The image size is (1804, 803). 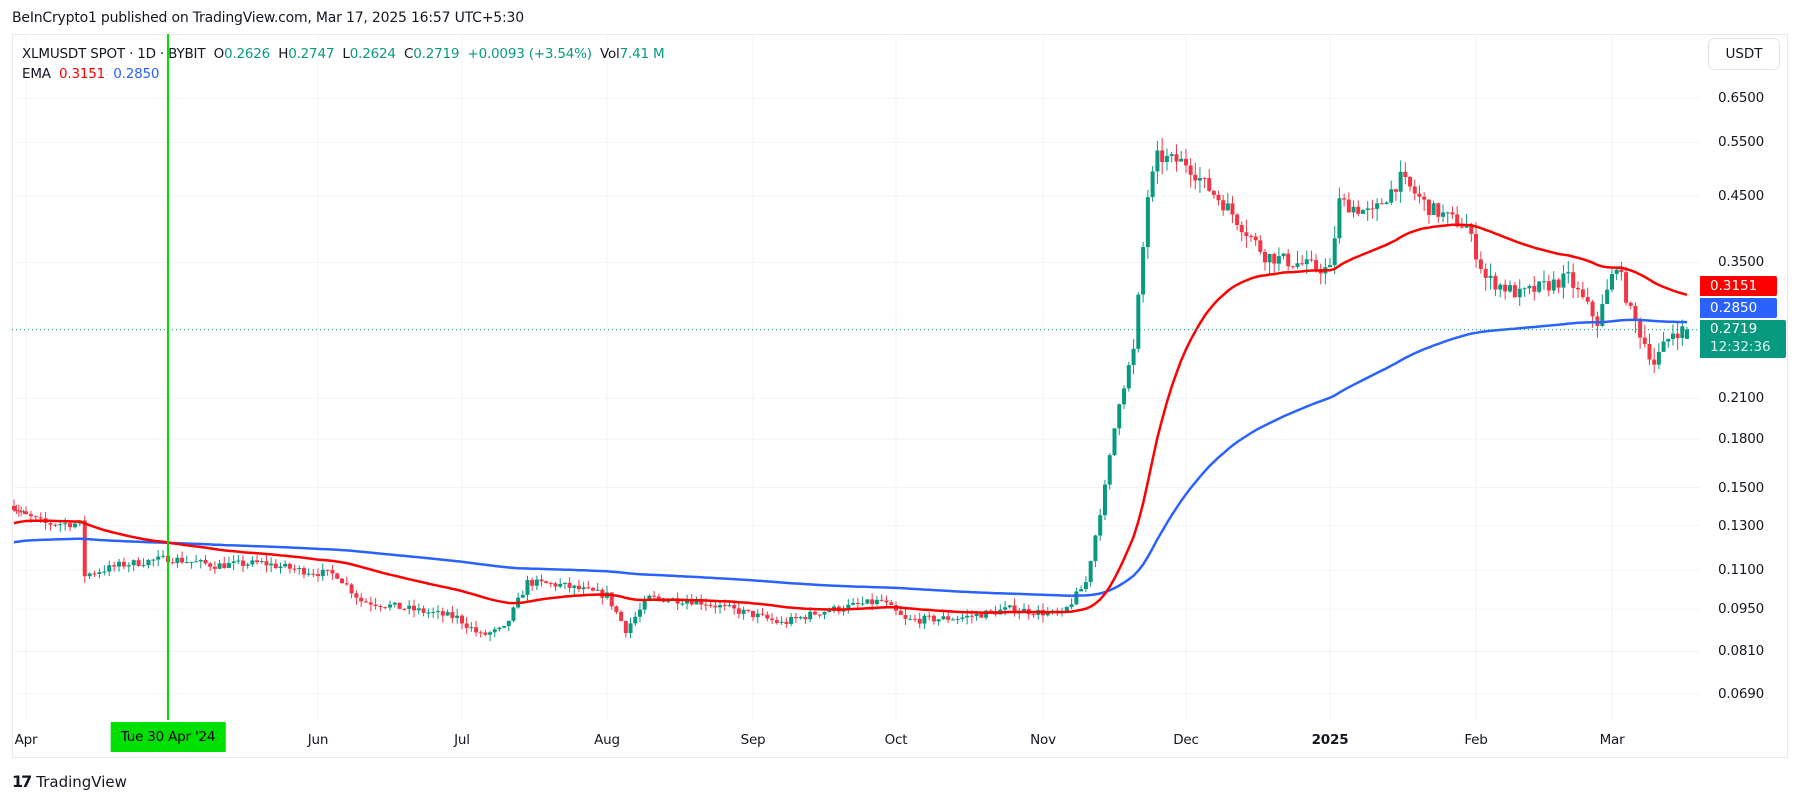 What do you see at coordinates (436, 54) in the screenshot?
I see `close-value: 0.2719` at bounding box center [436, 54].